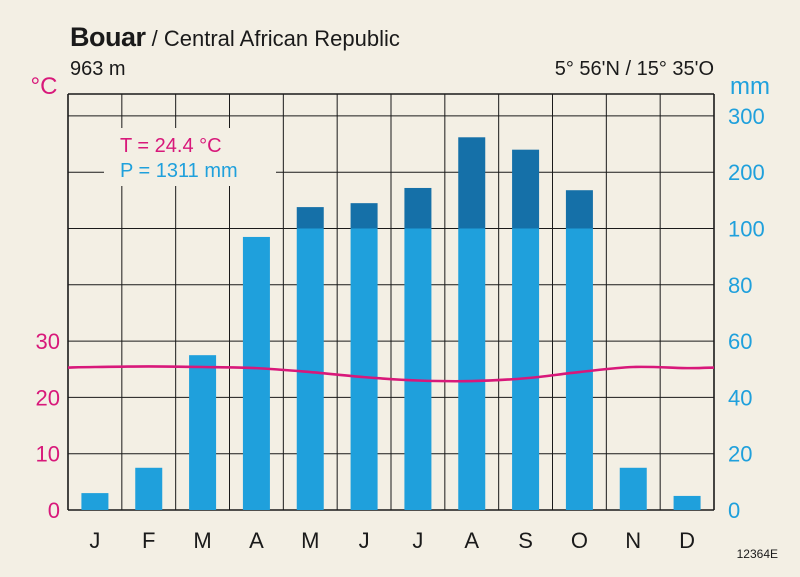 This screenshot has width=800, height=577. Describe the element at coordinates (740, 285) in the screenshot. I see `precipitation-tick-label: 80` at that location.